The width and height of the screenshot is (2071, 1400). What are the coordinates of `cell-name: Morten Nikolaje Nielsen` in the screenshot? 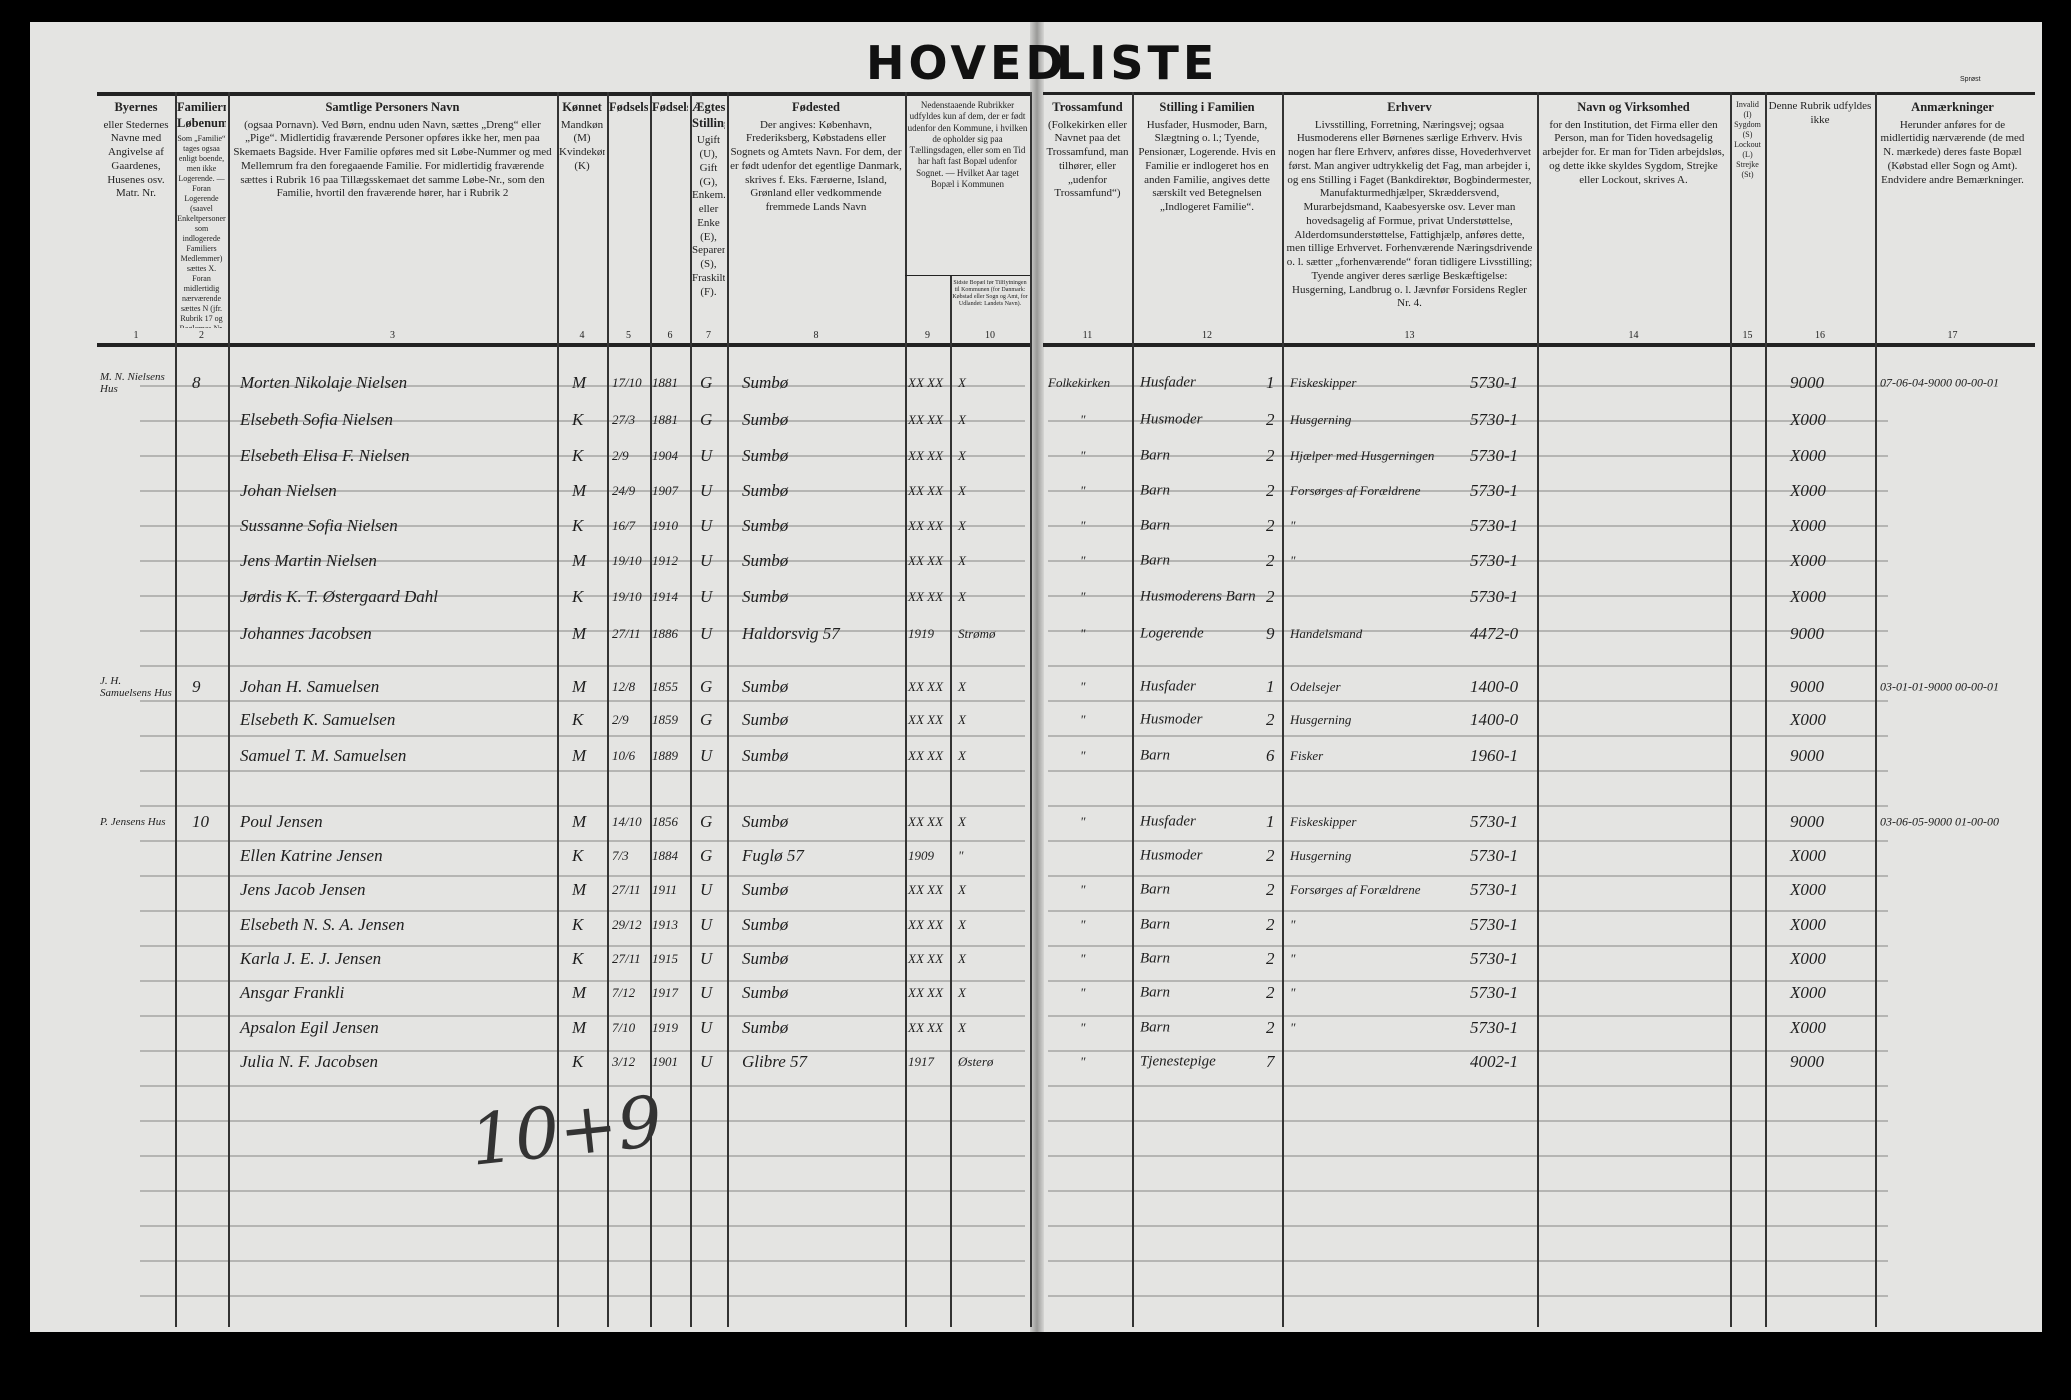 It's located at (324, 382).